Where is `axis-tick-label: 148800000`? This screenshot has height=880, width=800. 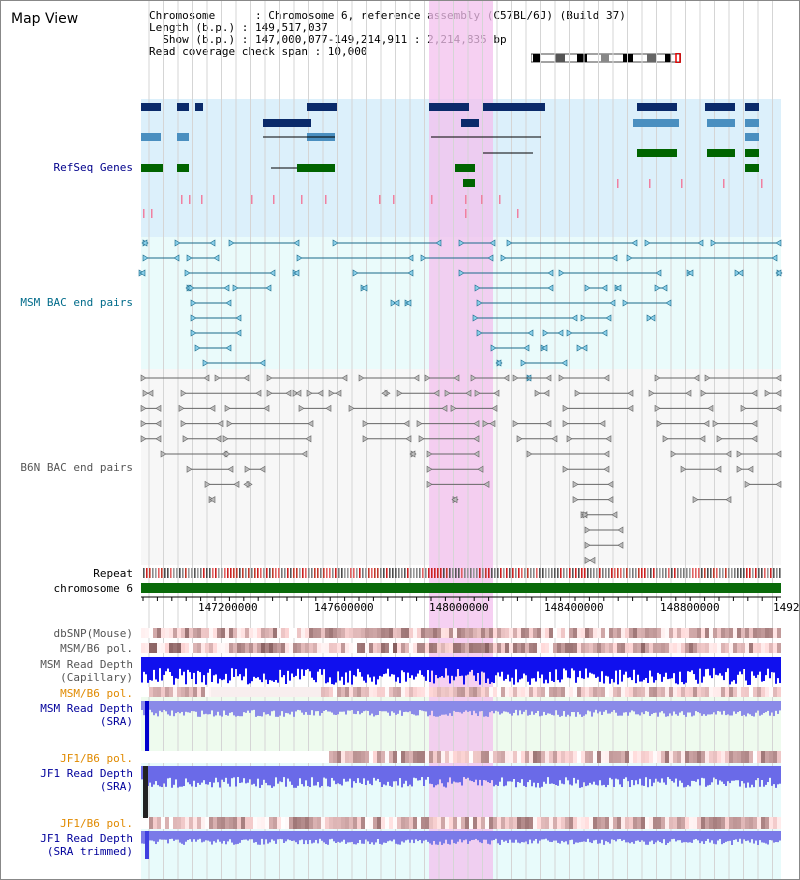 axis-tick-label: 148800000 is located at coordinates (690, 607).